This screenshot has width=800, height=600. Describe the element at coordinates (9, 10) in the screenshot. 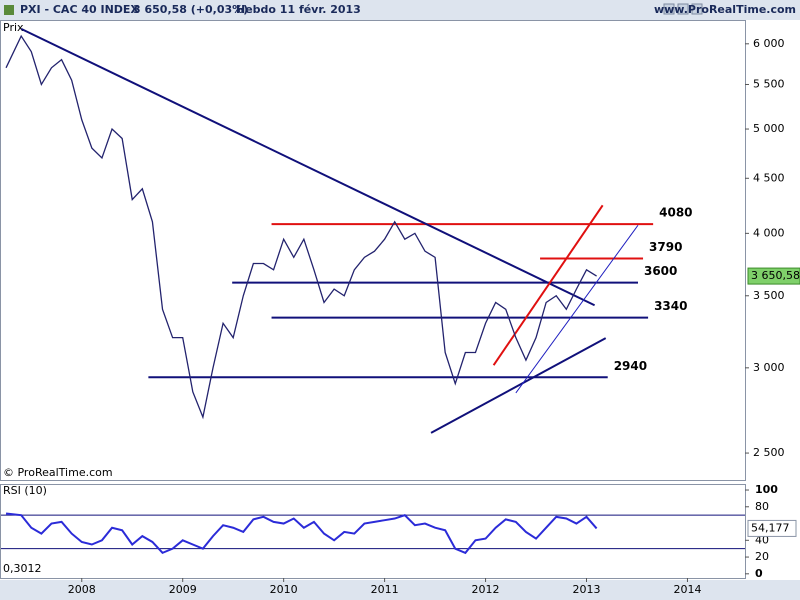

I see `header-icon` at that location.